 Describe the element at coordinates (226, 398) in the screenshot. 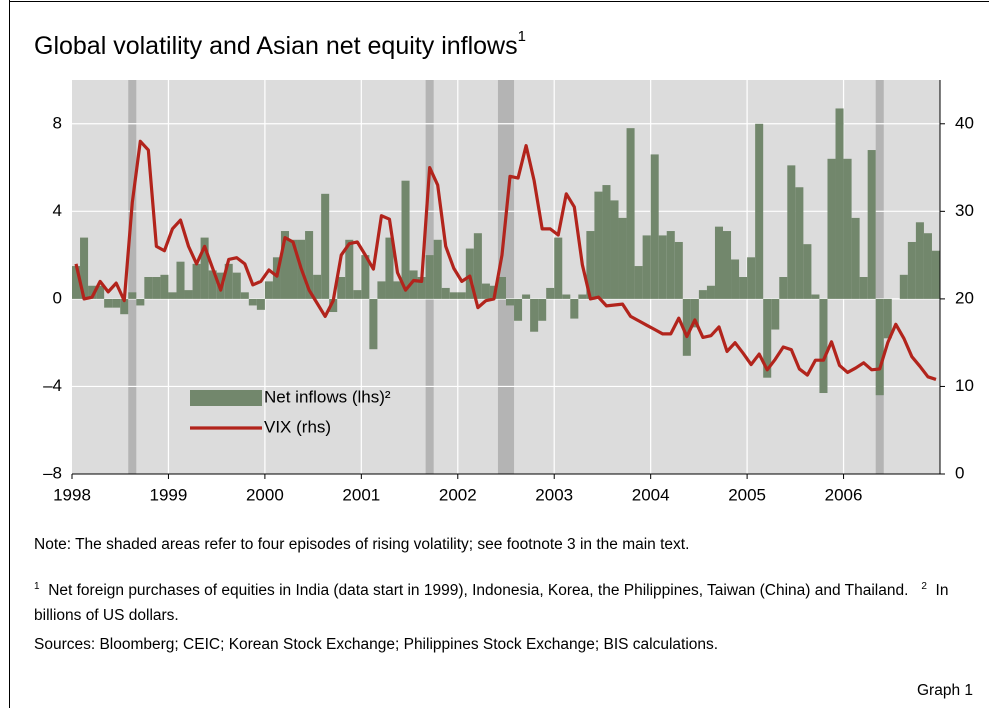

I see `legend-swatch` at that location.